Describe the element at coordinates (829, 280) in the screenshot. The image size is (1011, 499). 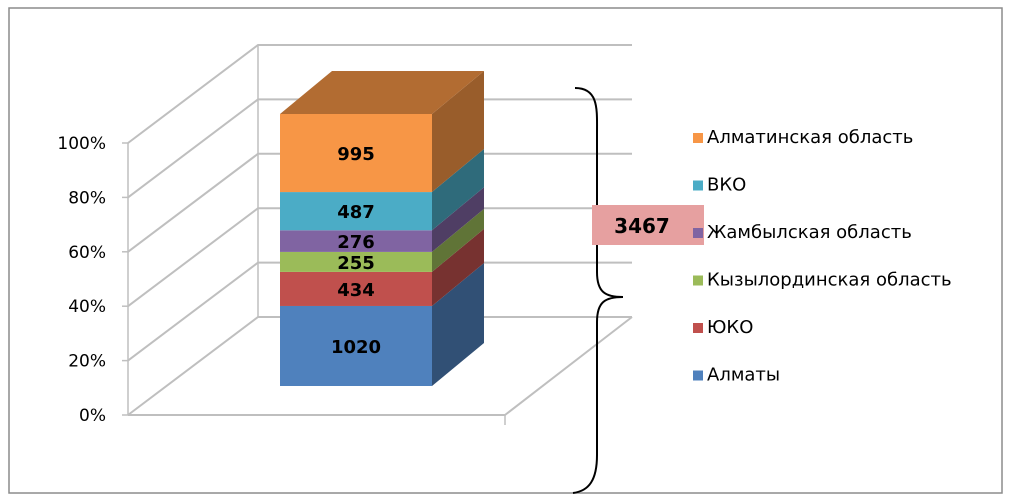
I see `legend-label: Кызылординская область` at that location.